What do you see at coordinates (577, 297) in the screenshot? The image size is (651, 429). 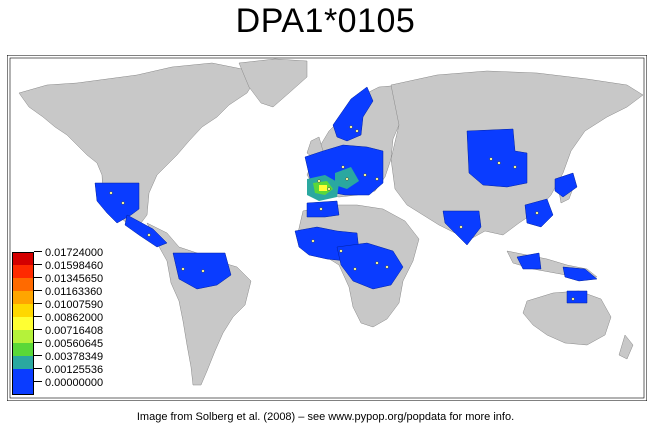 I see `overlay-north-australia` at bounding box center [577, 297].